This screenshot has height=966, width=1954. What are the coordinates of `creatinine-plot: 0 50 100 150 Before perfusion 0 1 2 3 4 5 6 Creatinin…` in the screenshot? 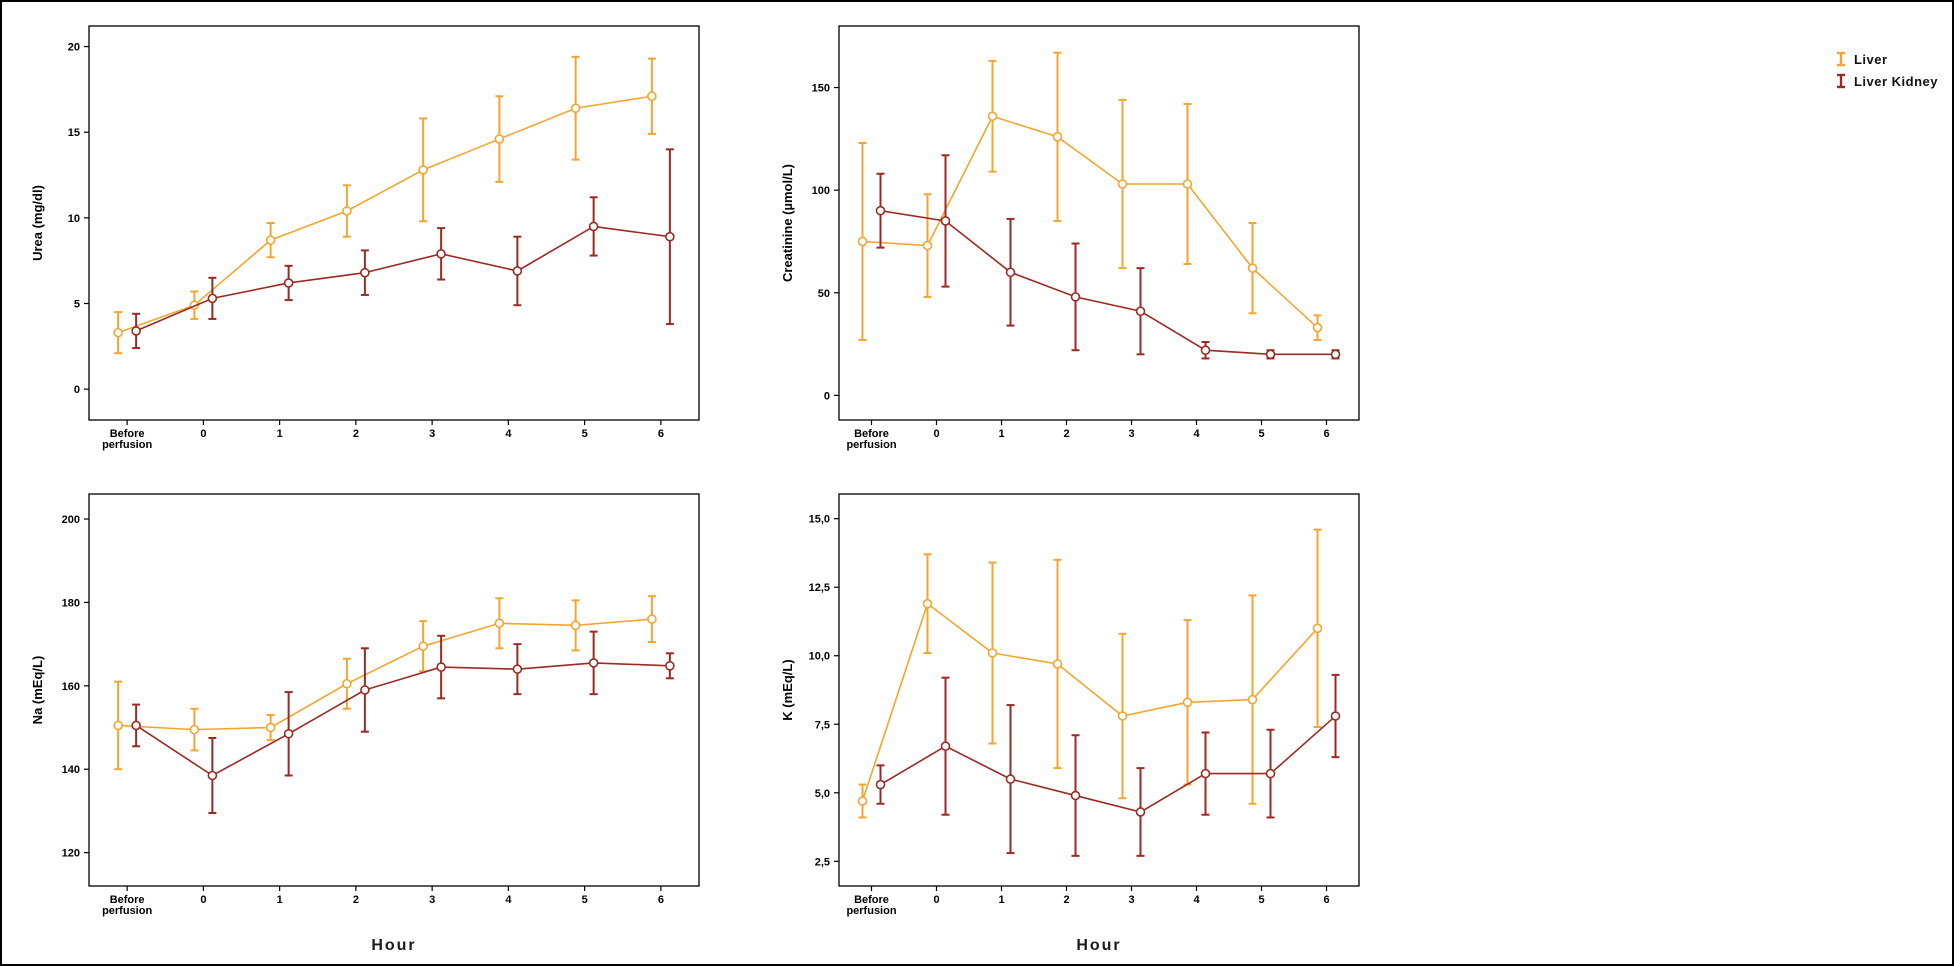 It's located at (1070, 238).